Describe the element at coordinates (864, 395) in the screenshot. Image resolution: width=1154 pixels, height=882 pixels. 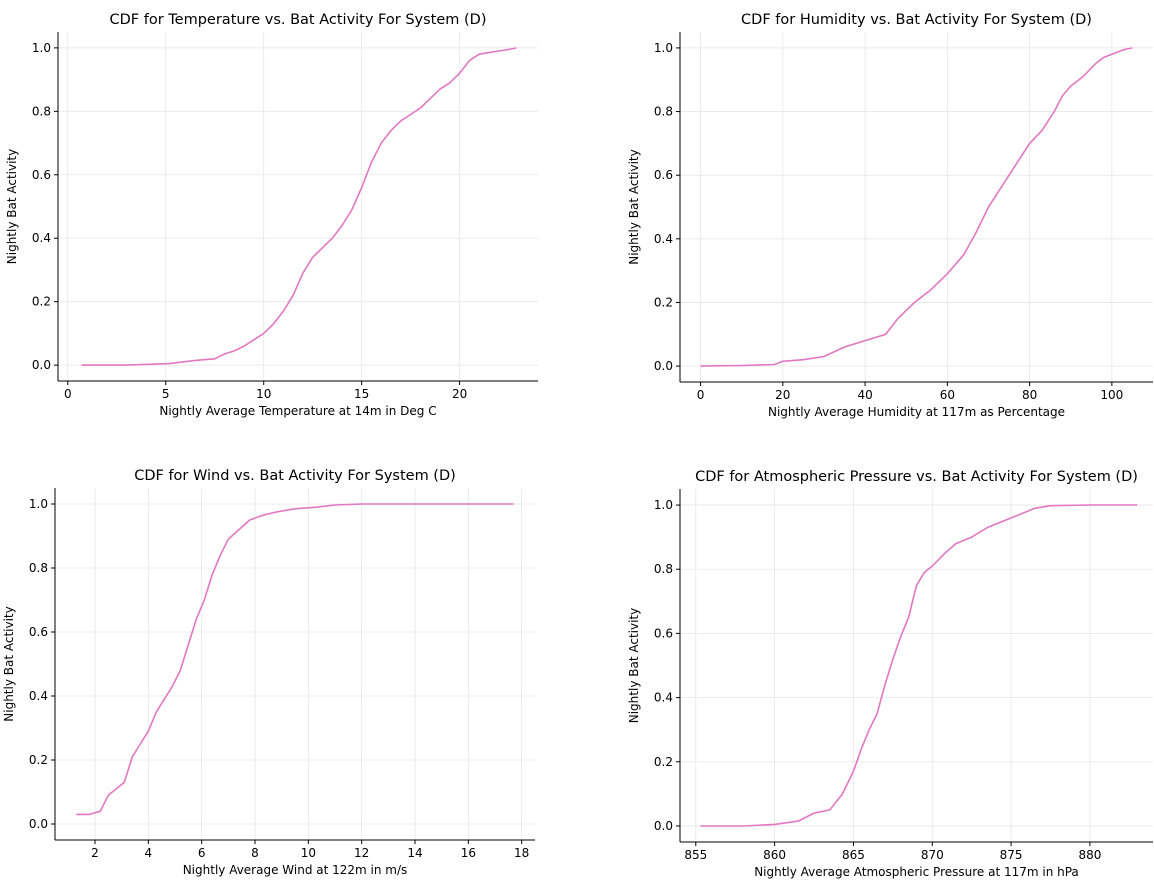
I see `x-tick-label: 40` at that location.